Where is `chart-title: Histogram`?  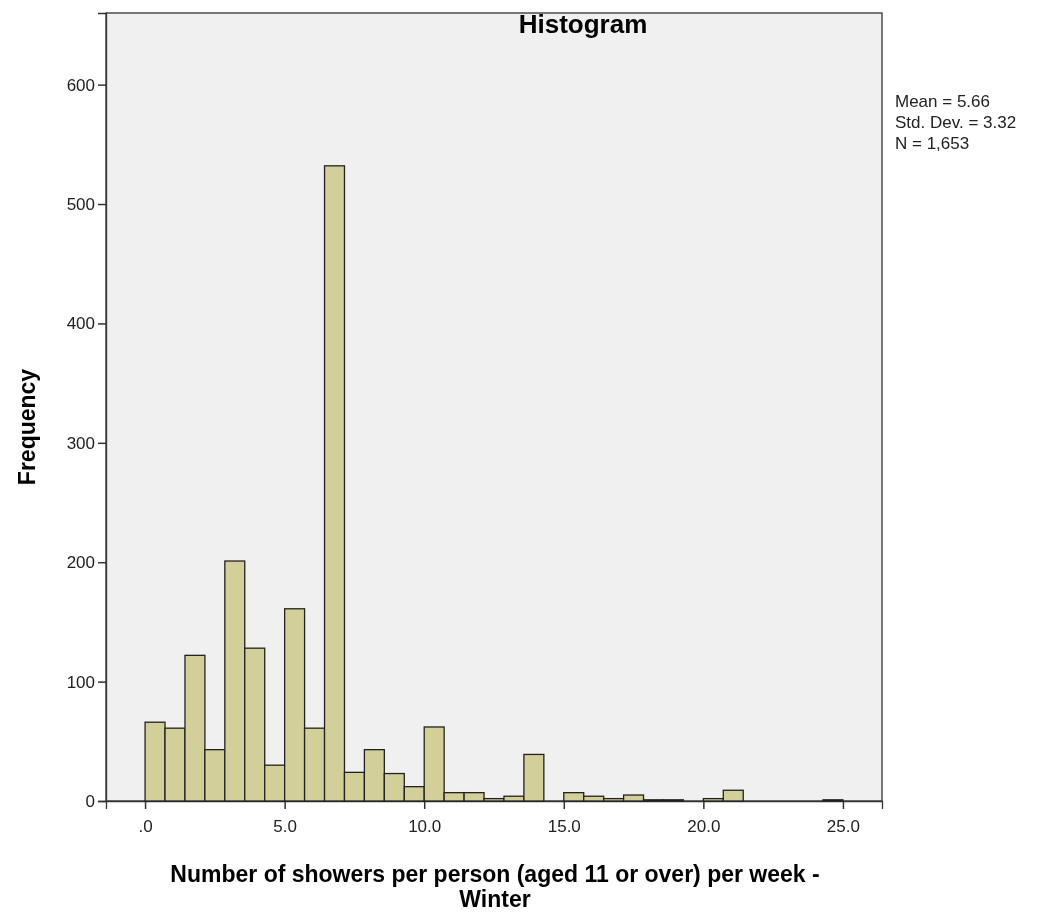 chart-title: Histogram is located at coordinates (583, 24).